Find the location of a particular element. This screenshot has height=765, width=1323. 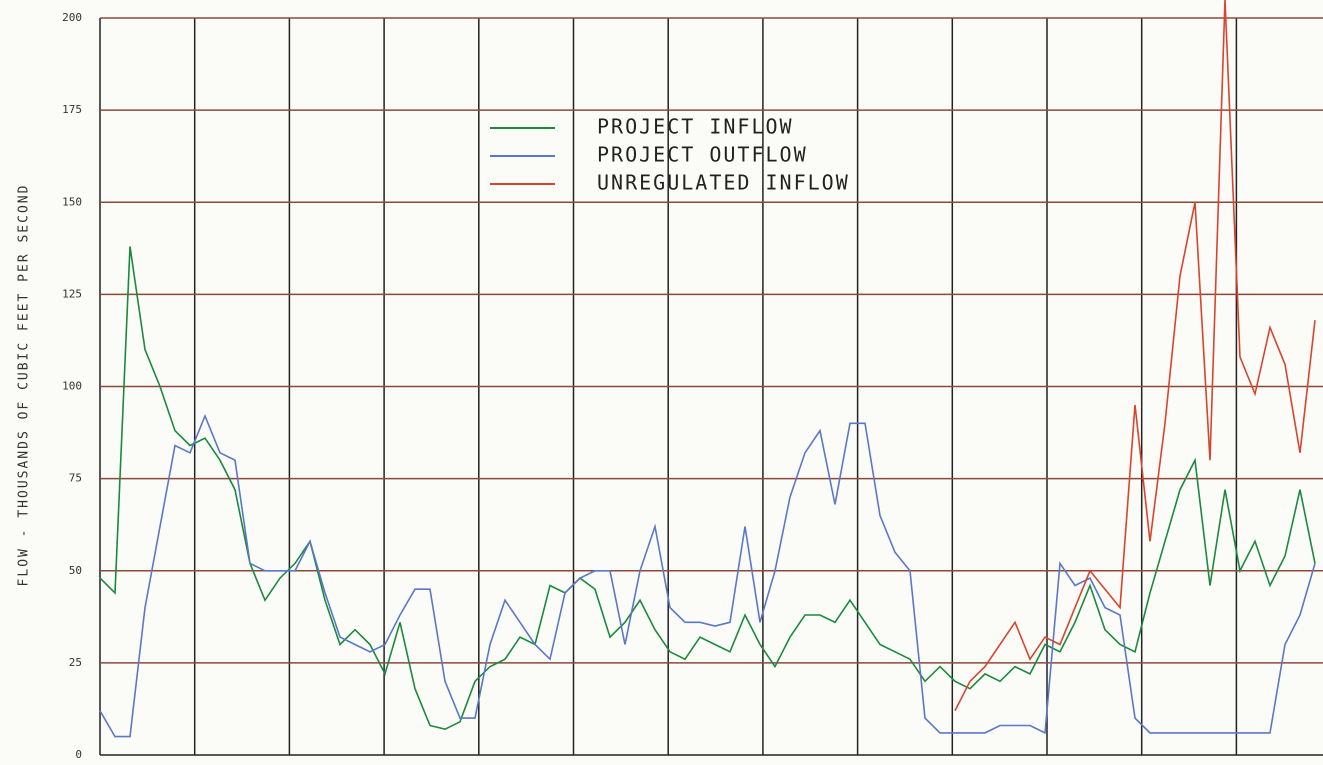

y-tick-label: 0 is located at coordinates (78, 754).